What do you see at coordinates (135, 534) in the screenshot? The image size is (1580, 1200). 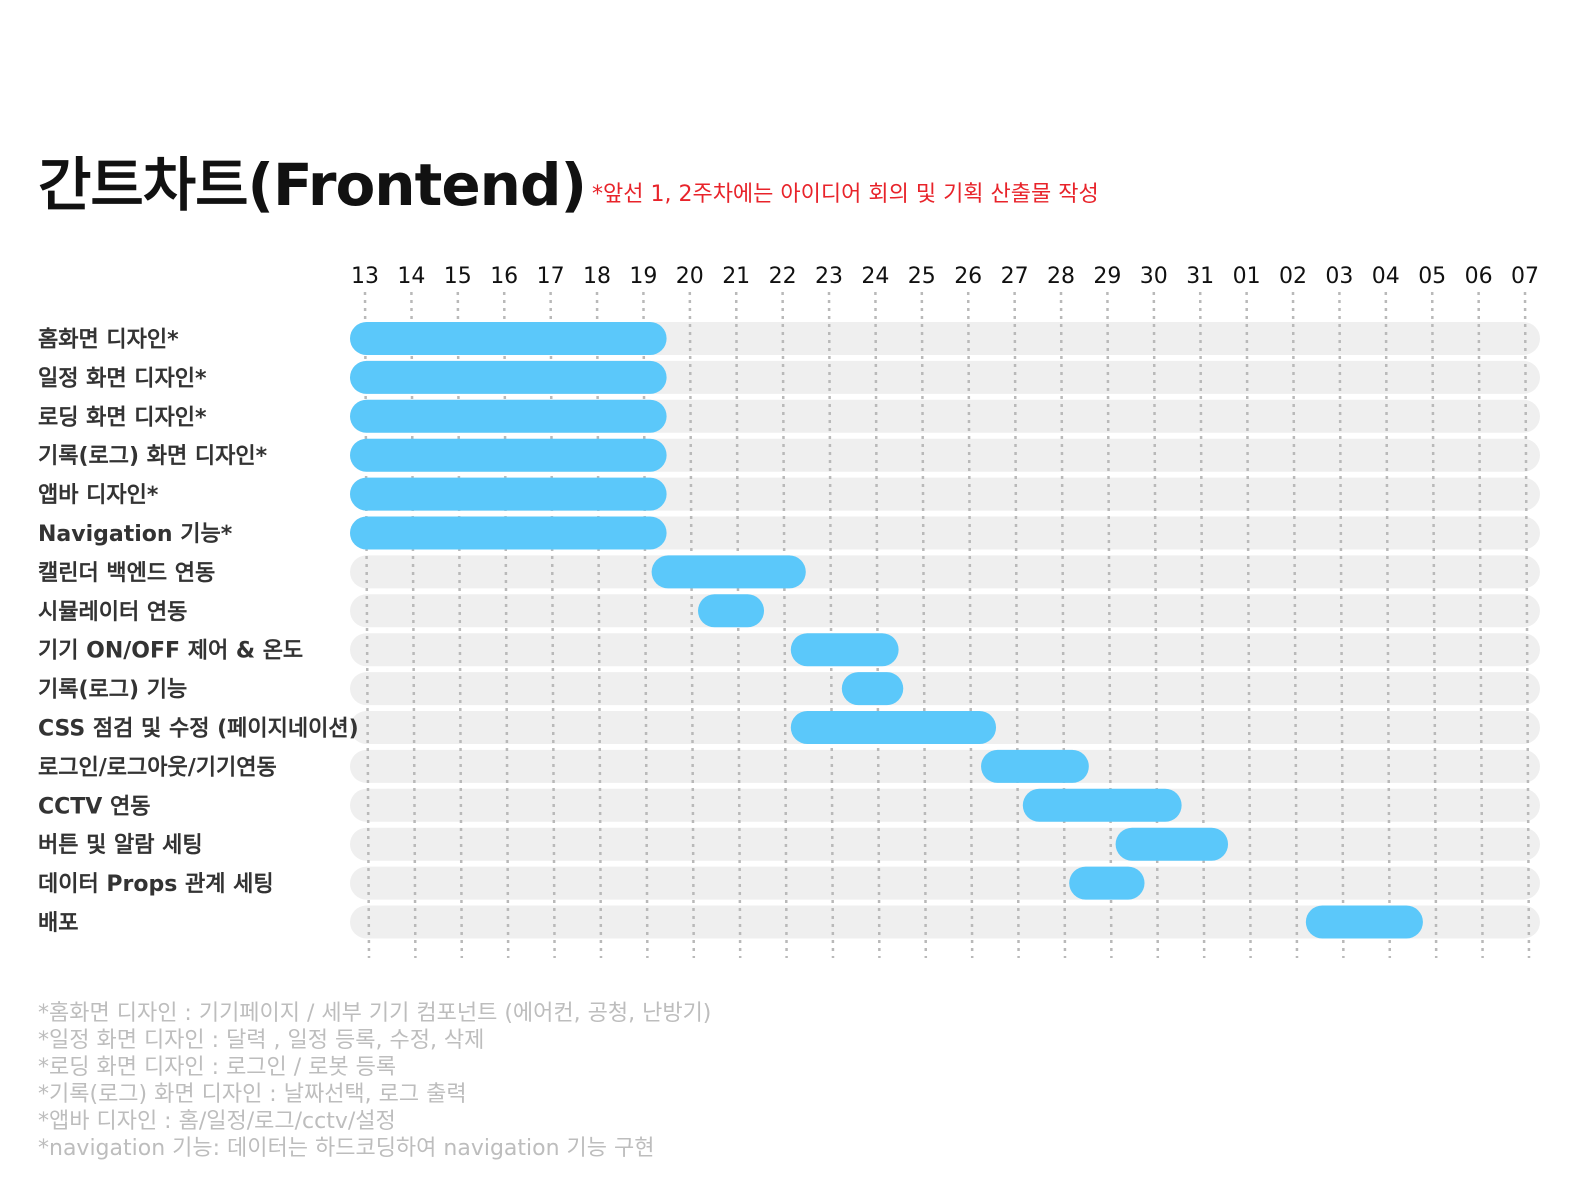 I see `task-label: Navigation 기능*` at bounding box center [135, 534].